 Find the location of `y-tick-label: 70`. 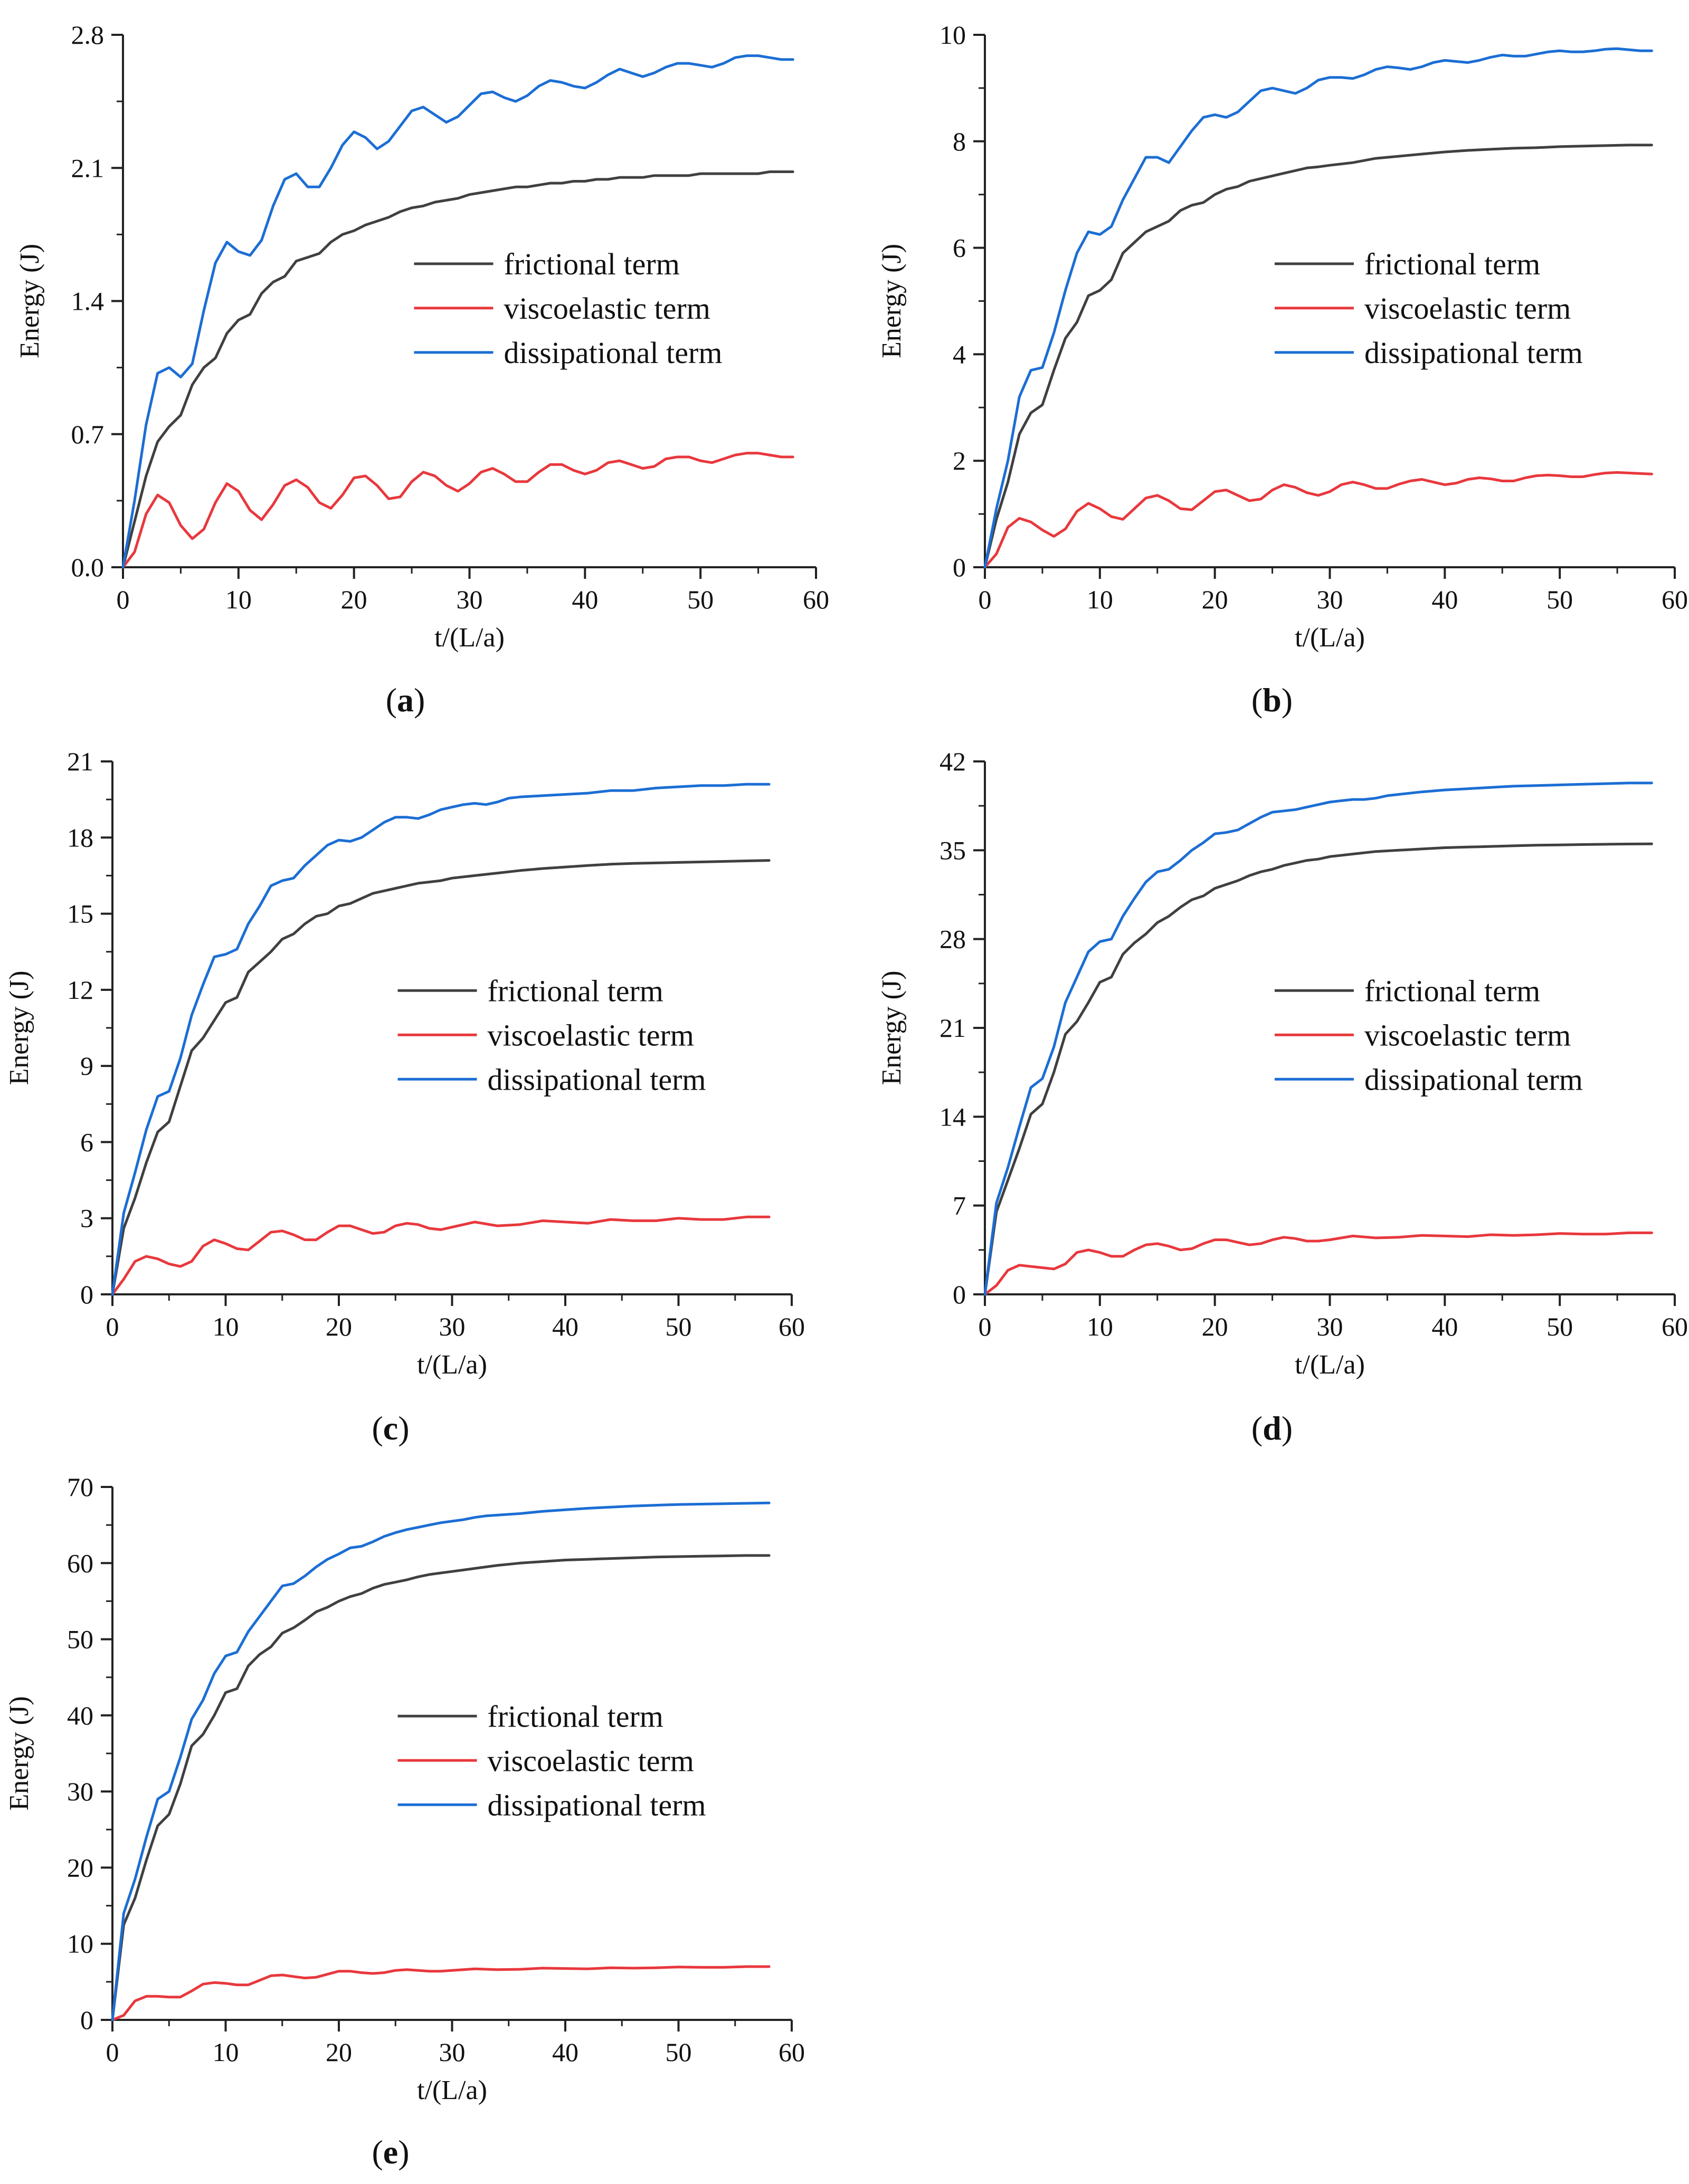

y-tick-label: 70 is located at coordinates (80, 1487).